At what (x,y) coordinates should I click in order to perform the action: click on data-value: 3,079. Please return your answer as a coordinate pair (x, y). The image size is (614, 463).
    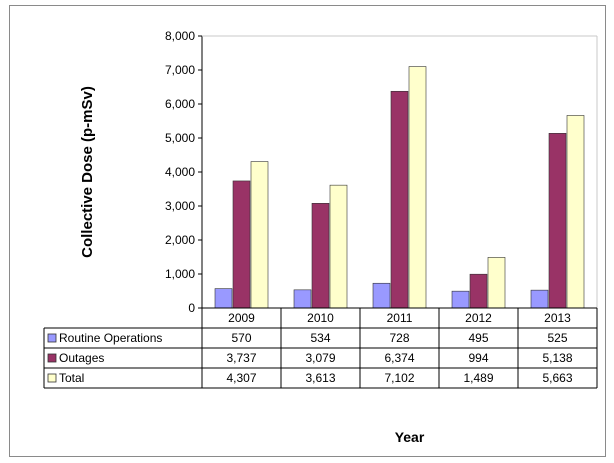
    Looking at the image, I should click on (320, 358).